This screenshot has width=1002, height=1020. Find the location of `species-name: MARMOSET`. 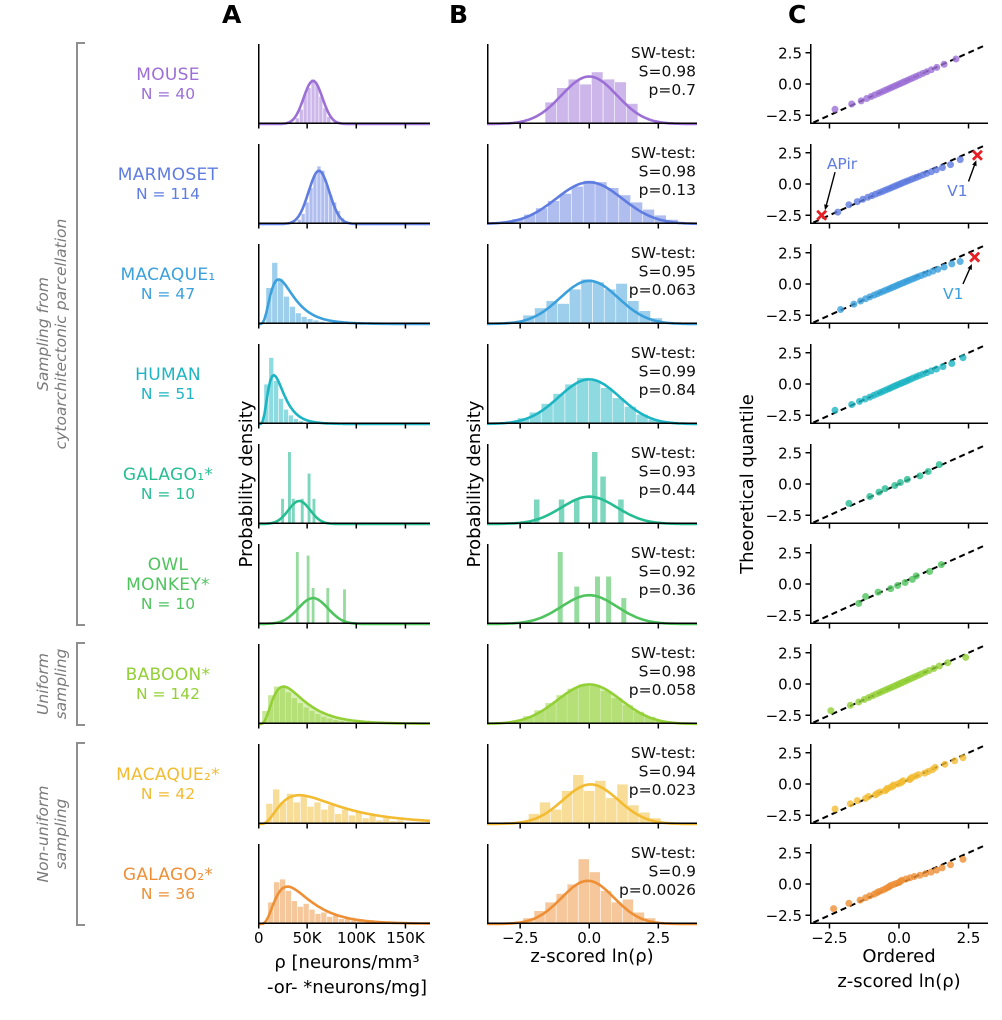

species-name: MARMOSET is located at coordinates (168, 174).